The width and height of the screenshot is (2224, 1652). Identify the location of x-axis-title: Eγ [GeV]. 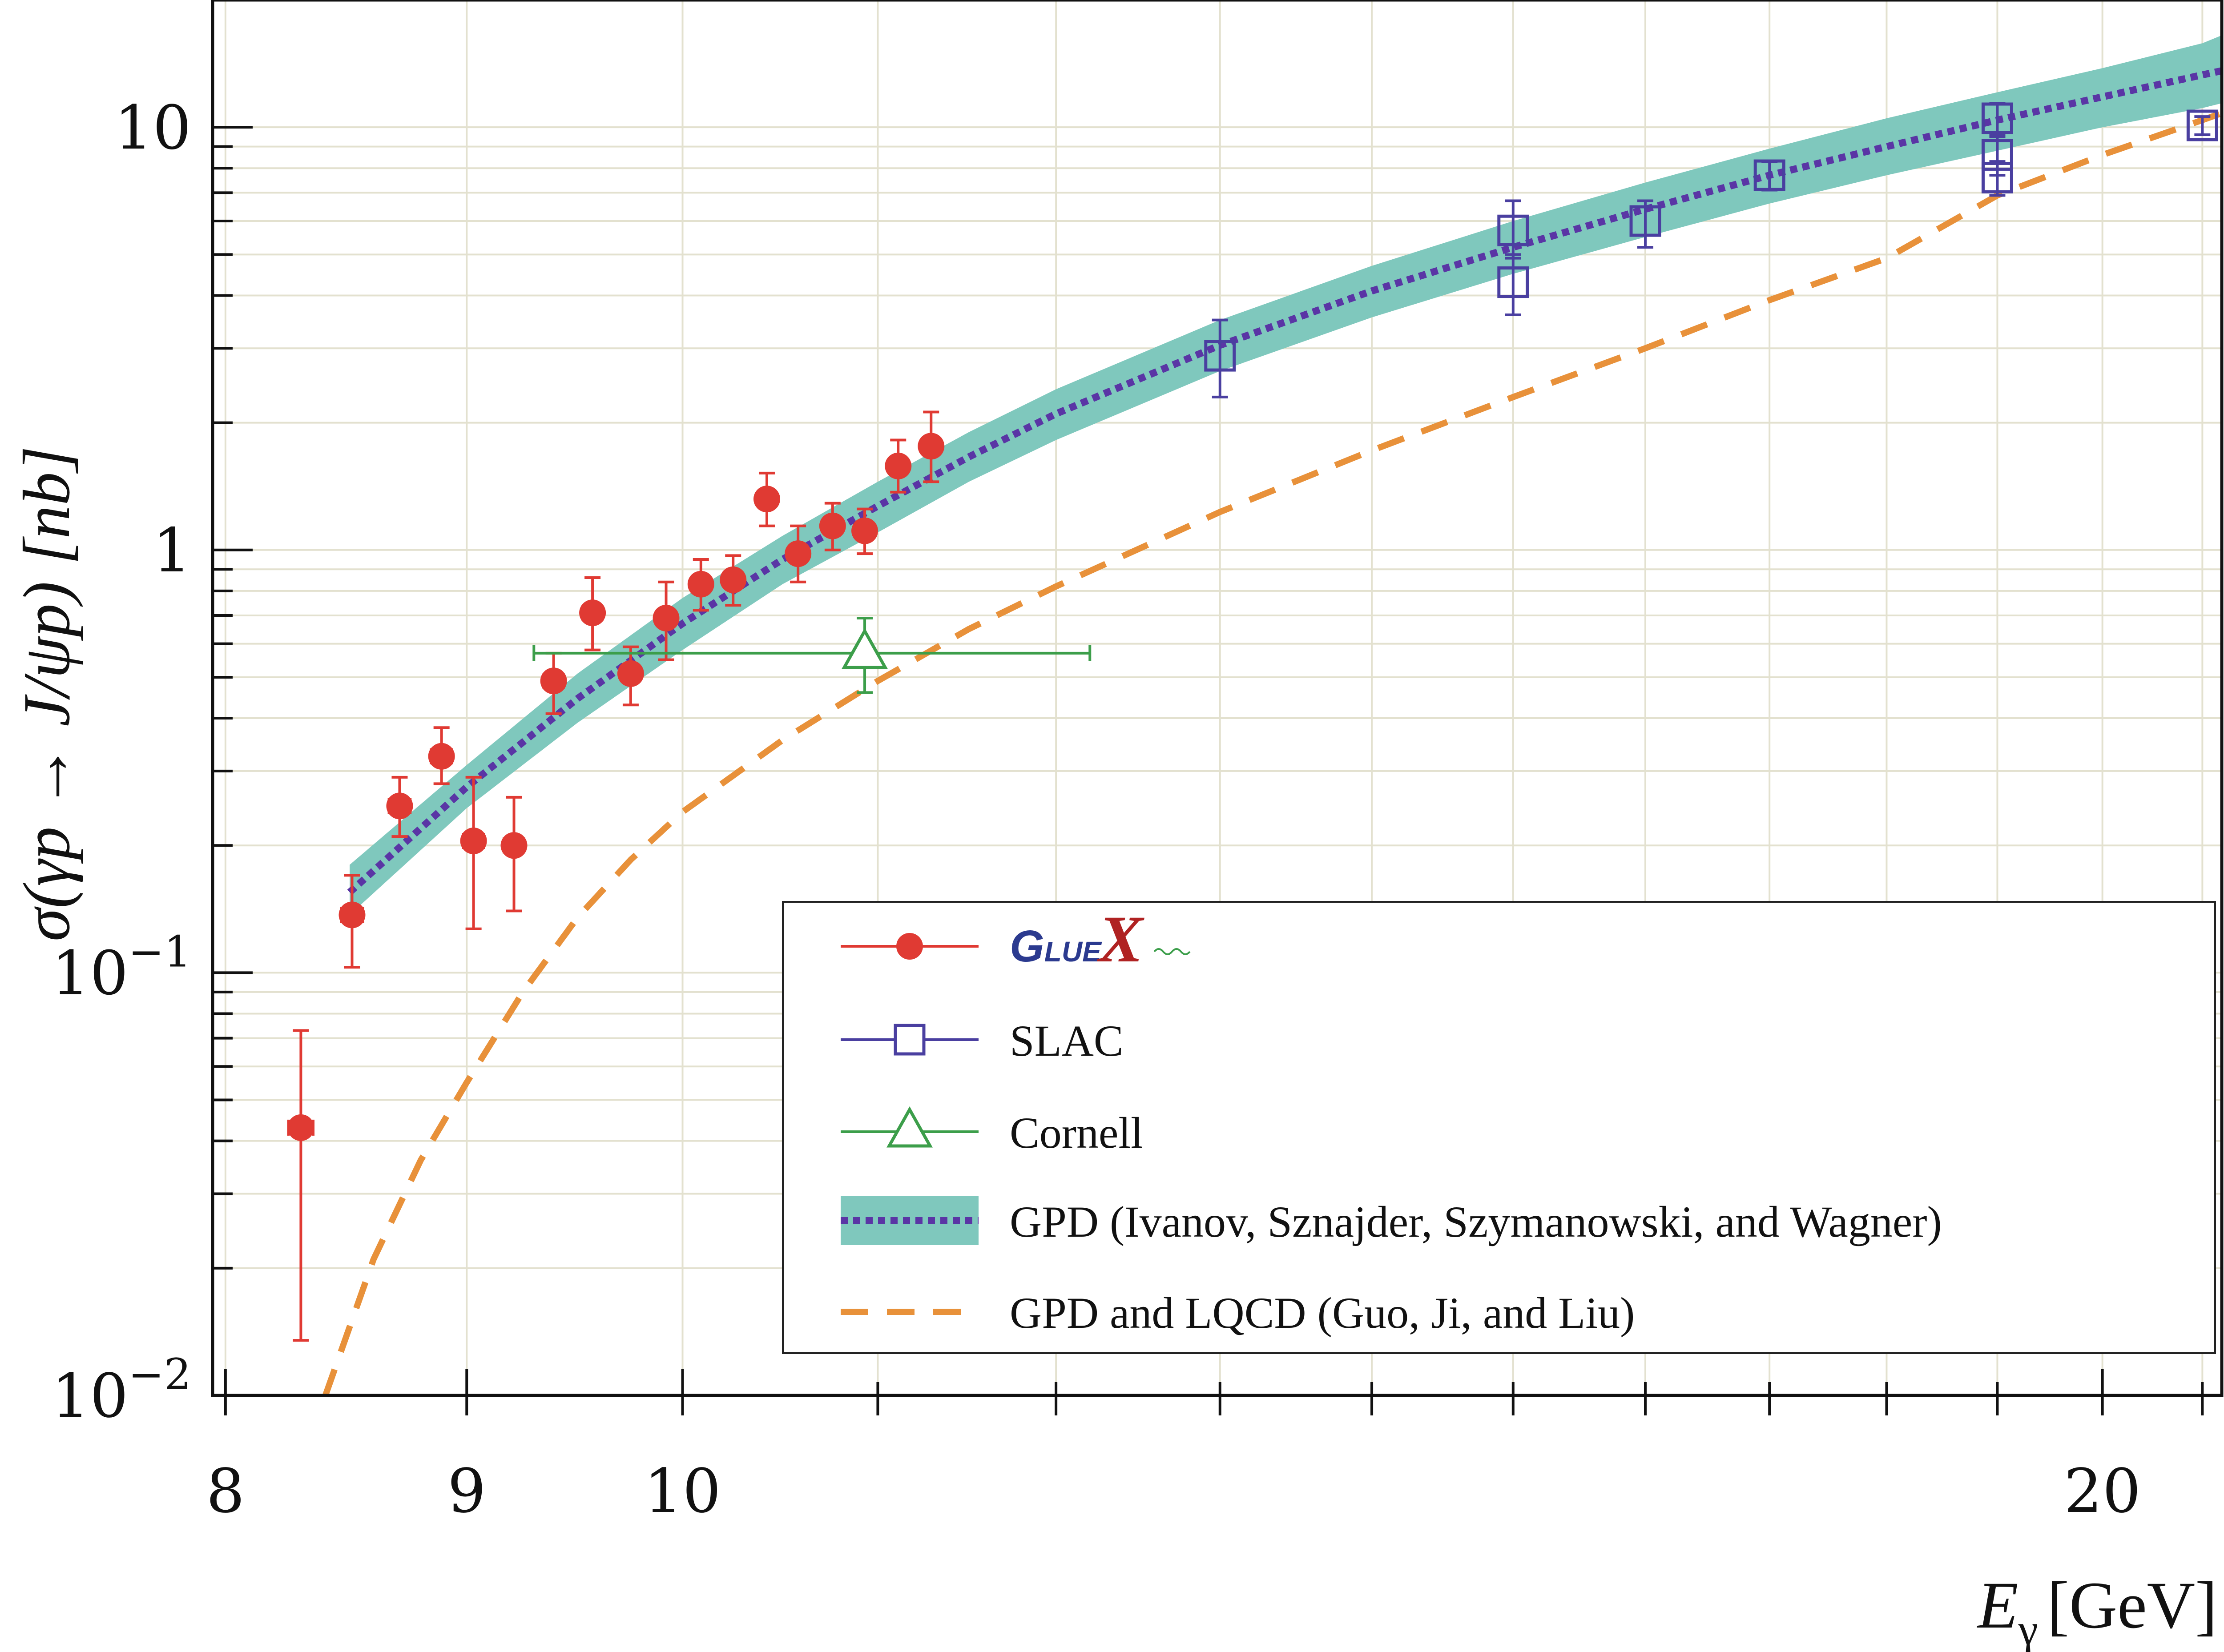
(2097, 1610).